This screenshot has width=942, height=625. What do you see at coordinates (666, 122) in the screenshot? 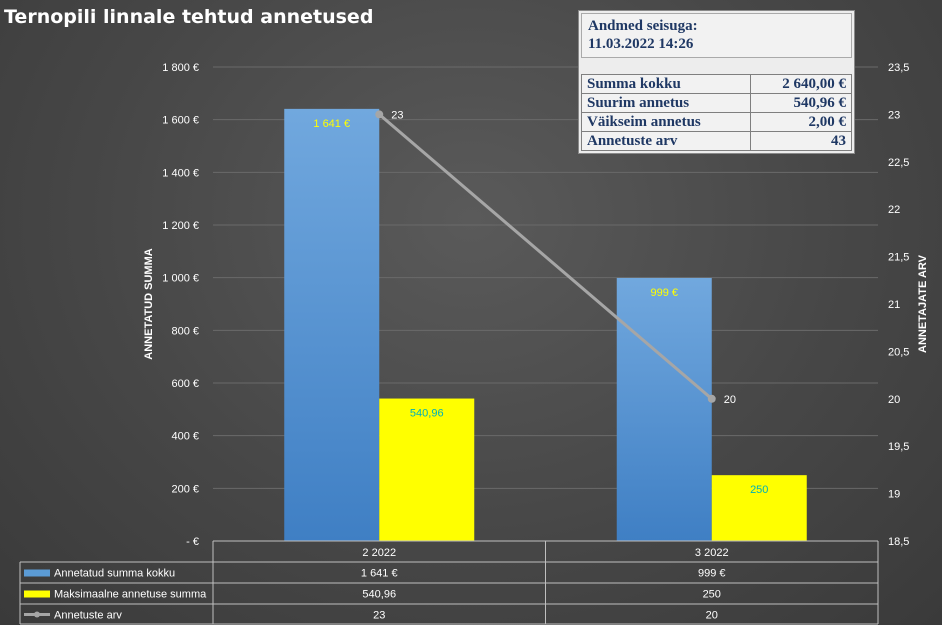
I see `info-label: Väikseim annetus` at bounding box center [666, 122].